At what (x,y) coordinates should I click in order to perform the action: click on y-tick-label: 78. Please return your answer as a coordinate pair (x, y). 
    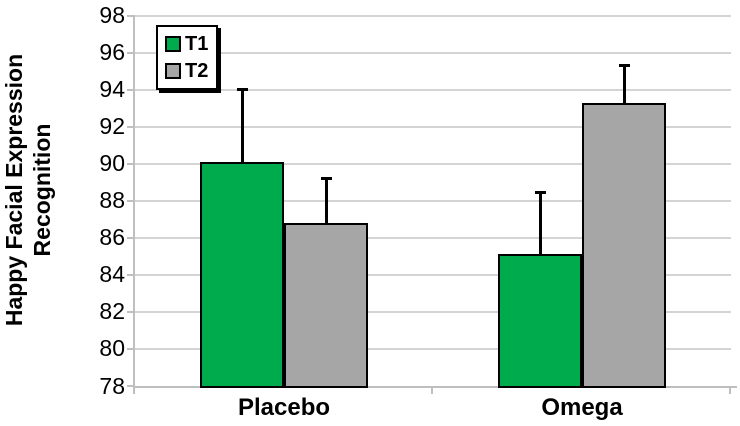
    Looking at the image, I should click on (112, 385).